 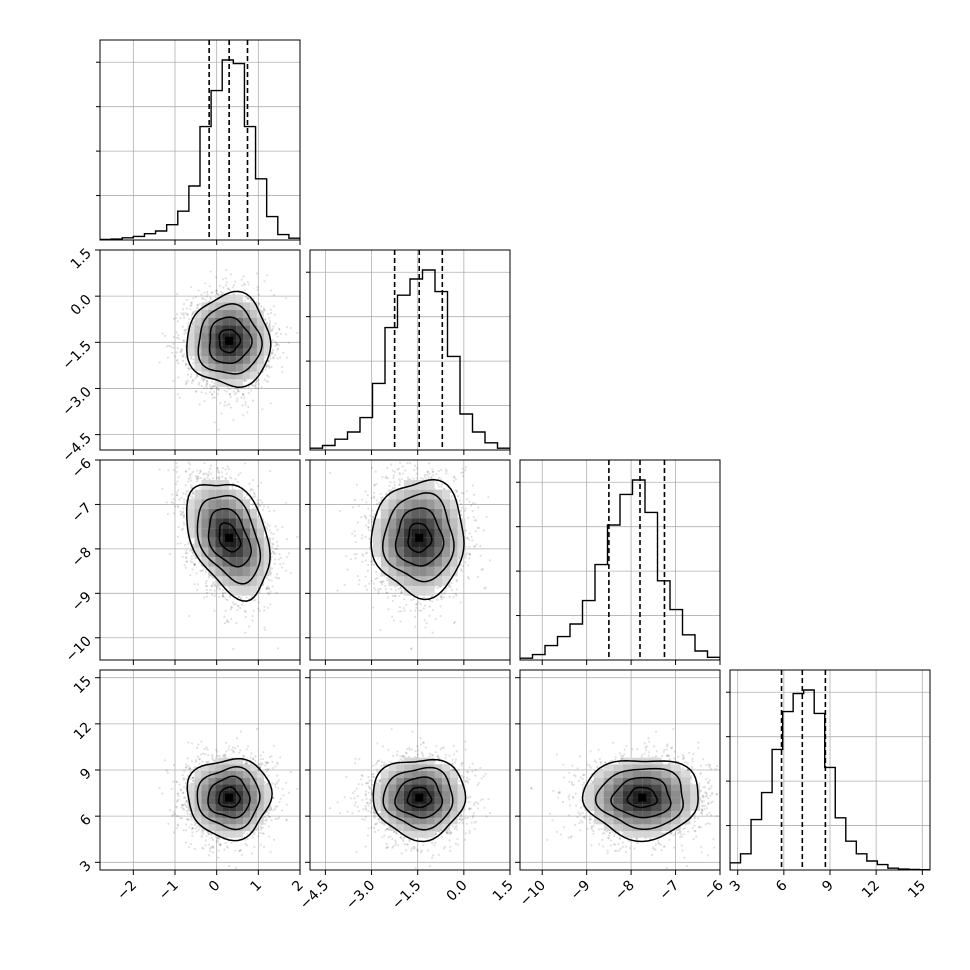 I want to click on histogram-step-line, so click(x=200, y=149).